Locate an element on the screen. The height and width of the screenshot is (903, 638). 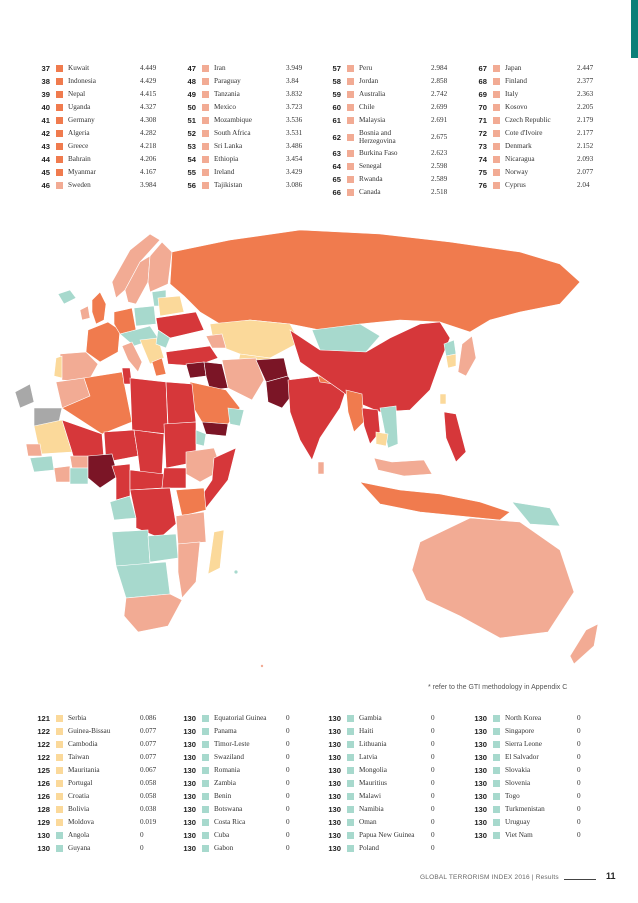
country-name: Australia is located at coordinates (372, 94).